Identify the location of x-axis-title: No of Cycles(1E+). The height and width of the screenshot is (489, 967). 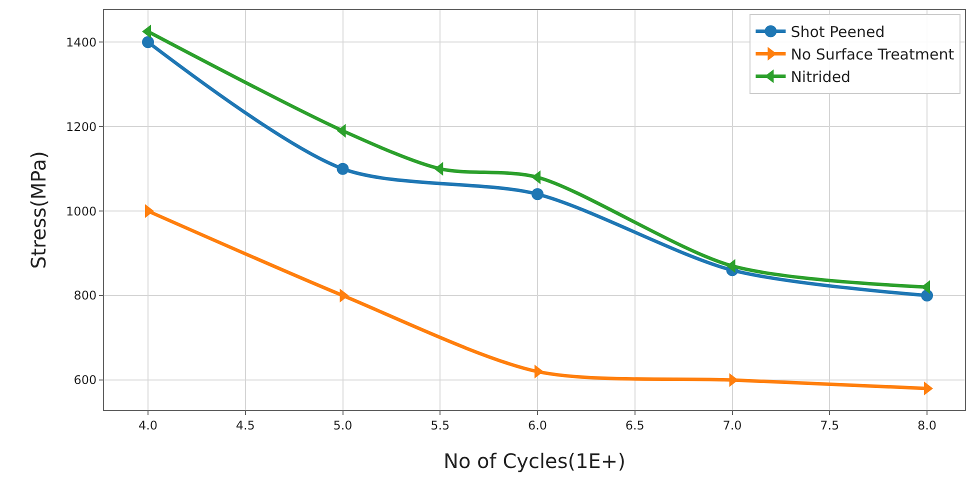
(535, 460).